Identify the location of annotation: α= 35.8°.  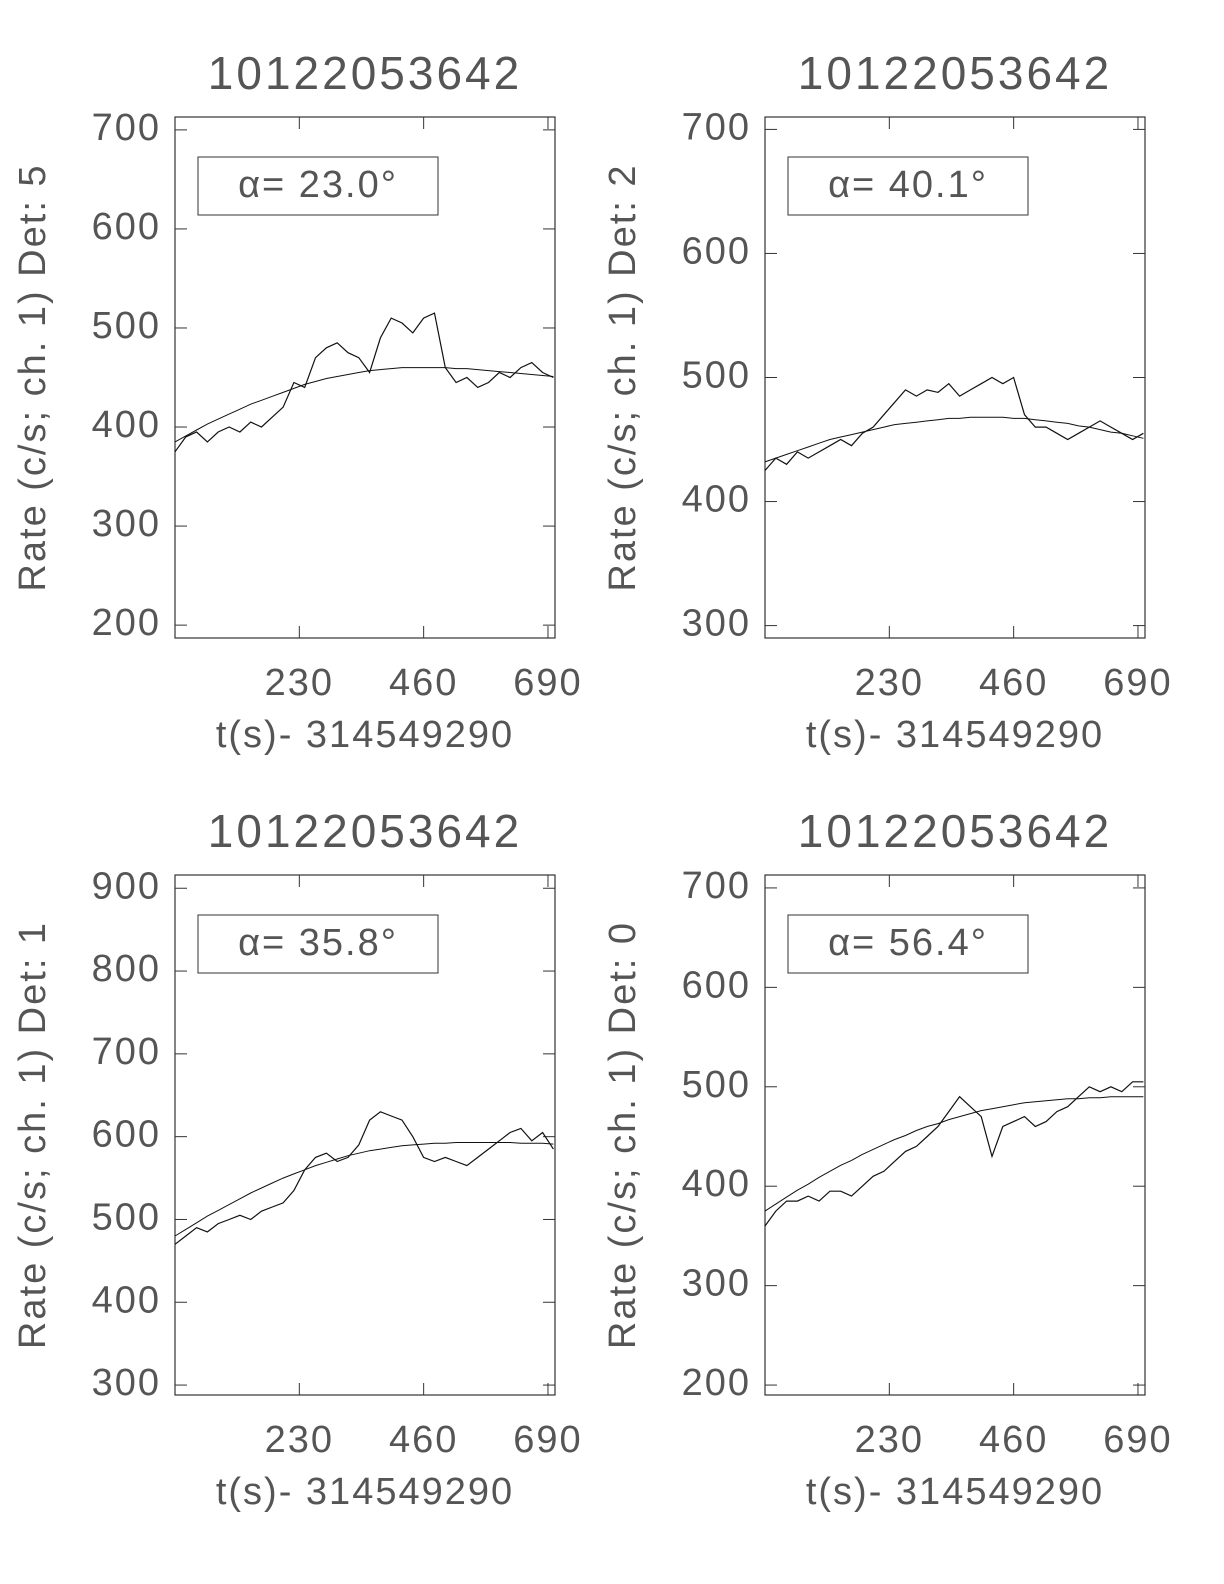
(318, 943).